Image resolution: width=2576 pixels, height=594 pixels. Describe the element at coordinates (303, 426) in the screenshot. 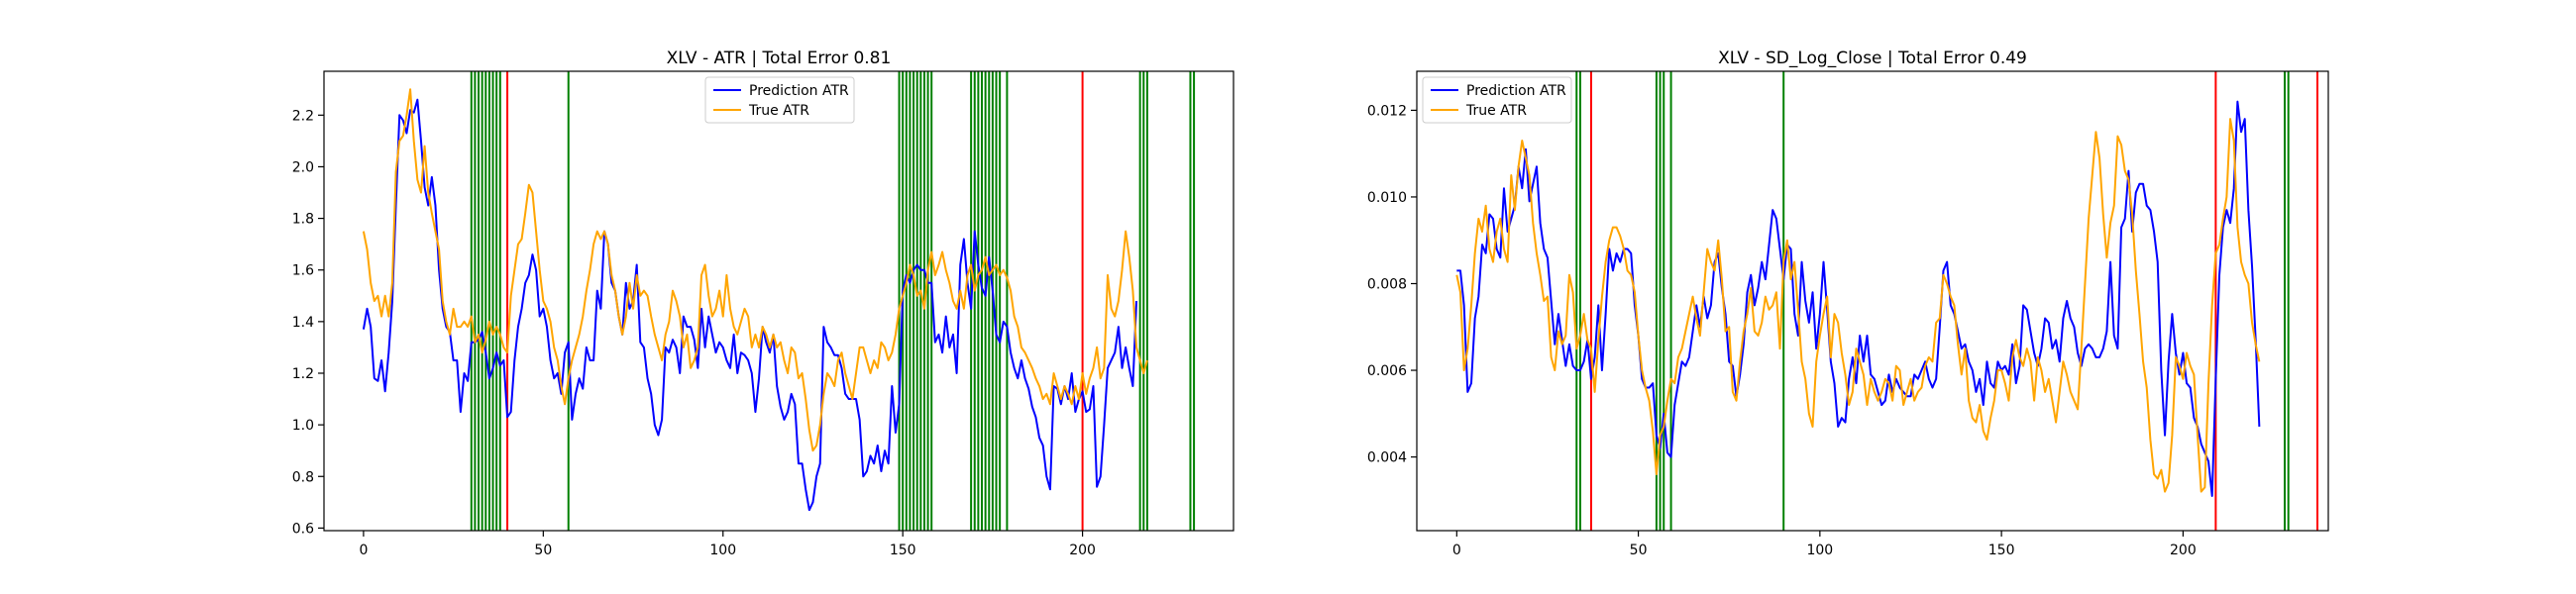

I see `y-tick-label: 1.0` at that location.